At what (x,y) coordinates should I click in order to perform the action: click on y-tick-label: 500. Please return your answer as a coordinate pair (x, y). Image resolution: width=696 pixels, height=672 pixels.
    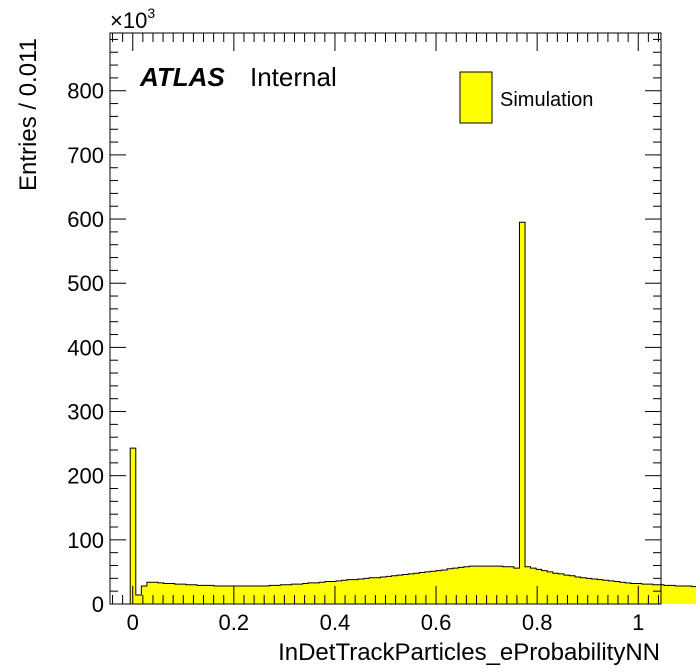
    Looking at the image, I should click on (85, 283).